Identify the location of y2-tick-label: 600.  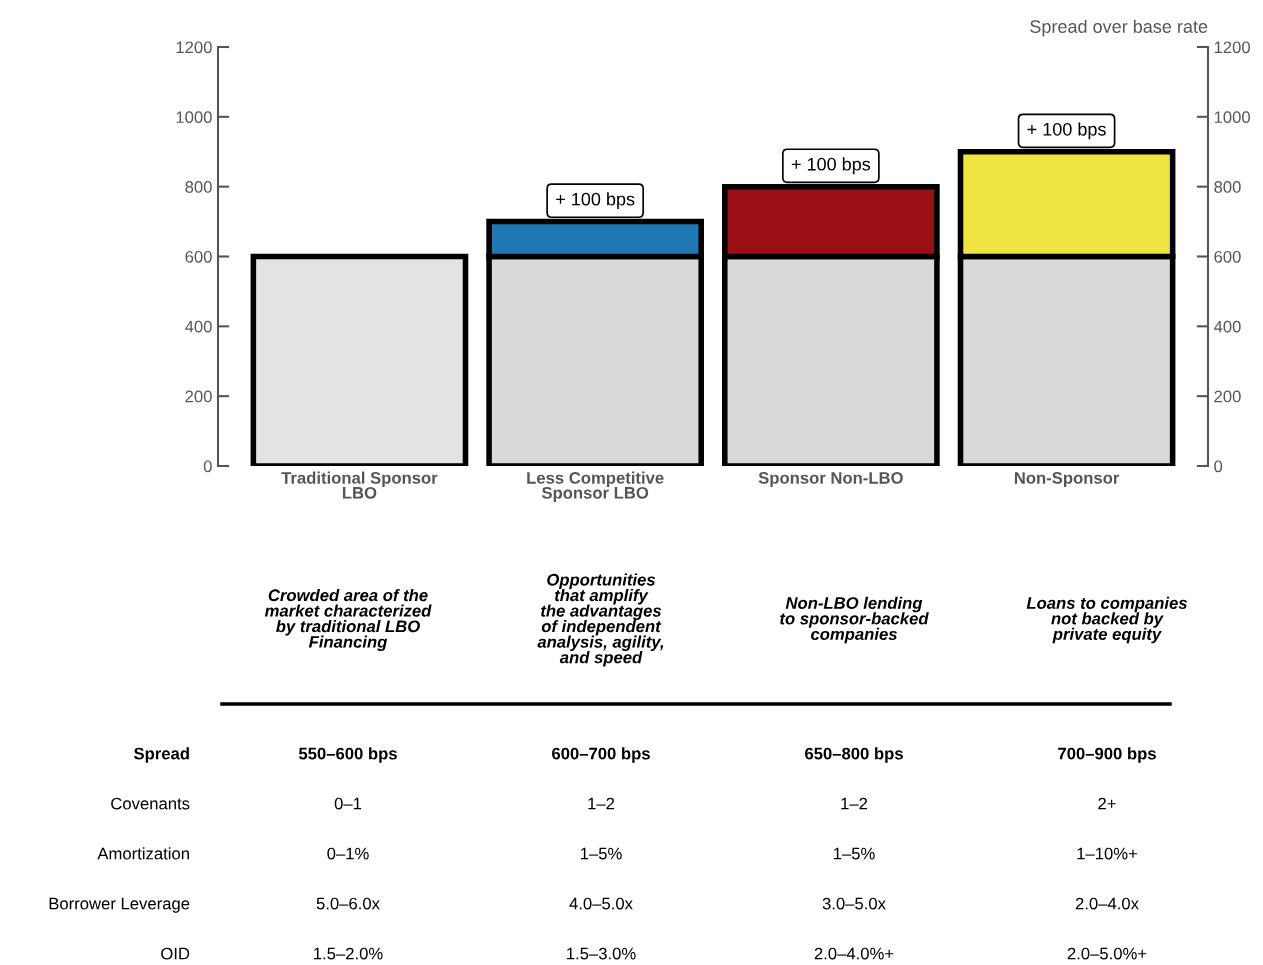
(1227, 256).